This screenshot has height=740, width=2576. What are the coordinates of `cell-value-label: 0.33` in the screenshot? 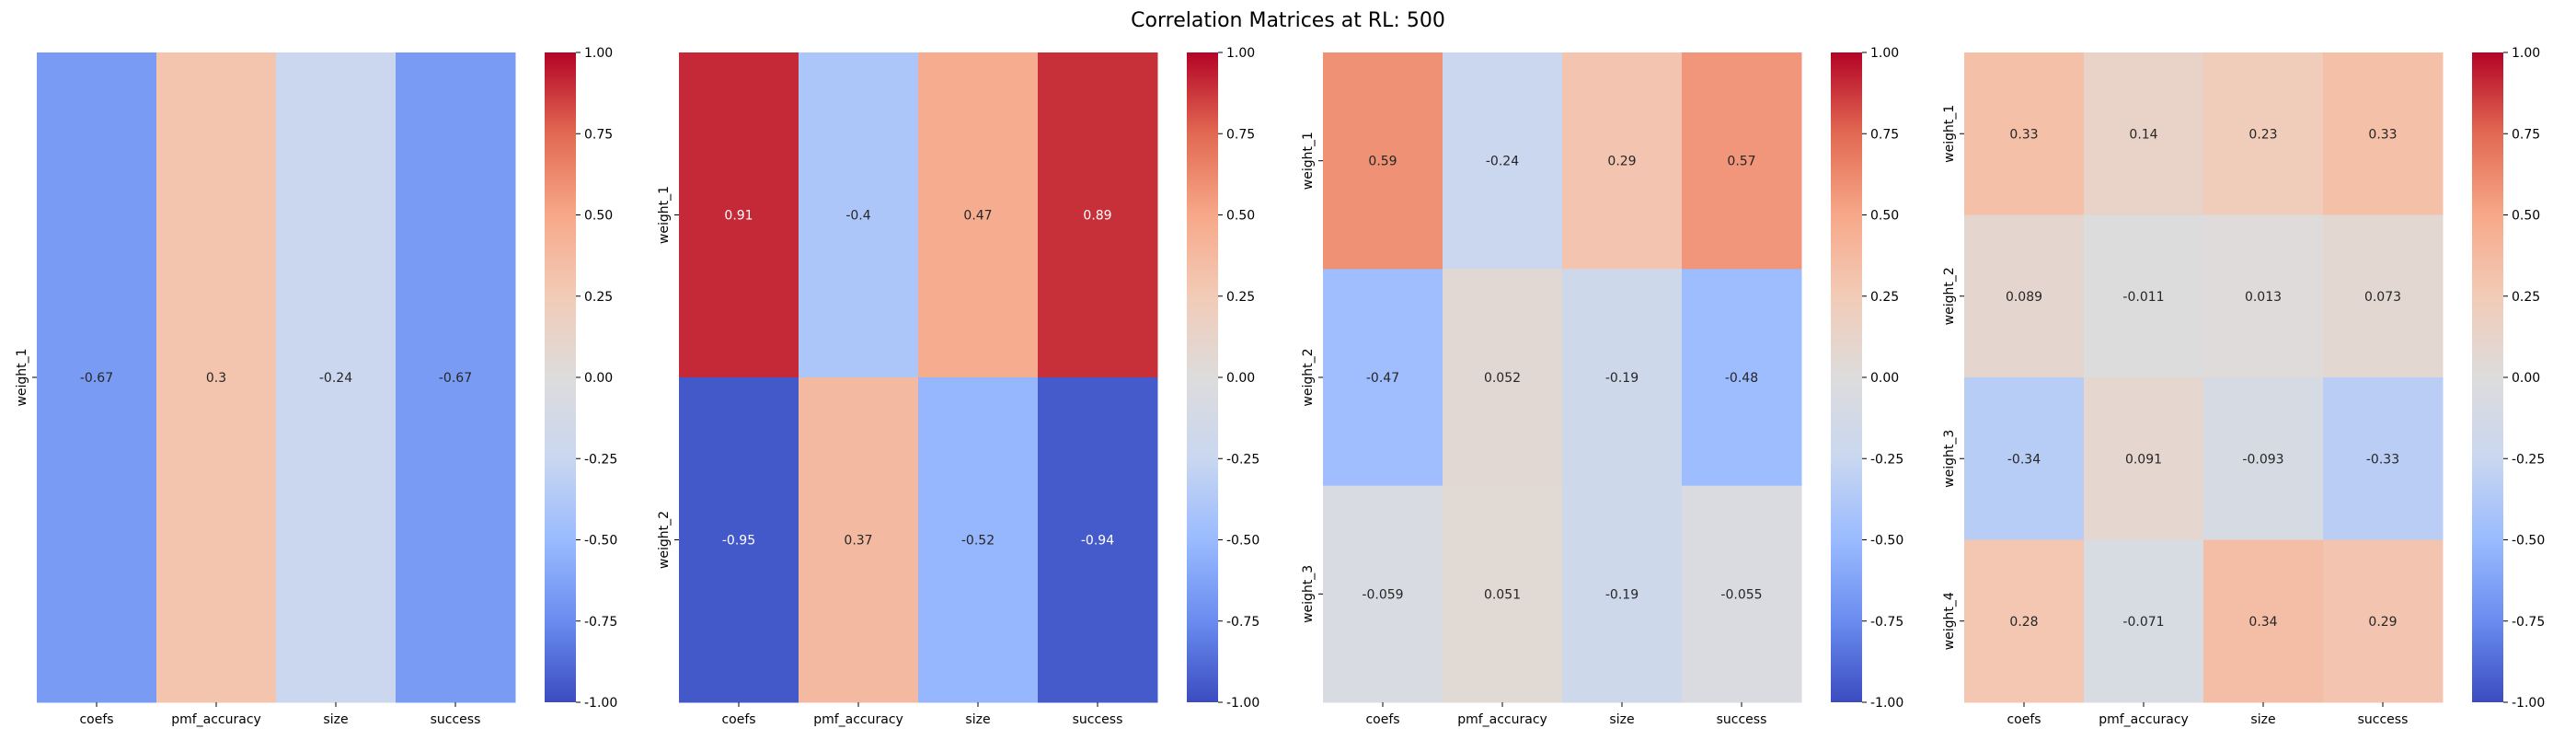 It's located at (2382, 134).